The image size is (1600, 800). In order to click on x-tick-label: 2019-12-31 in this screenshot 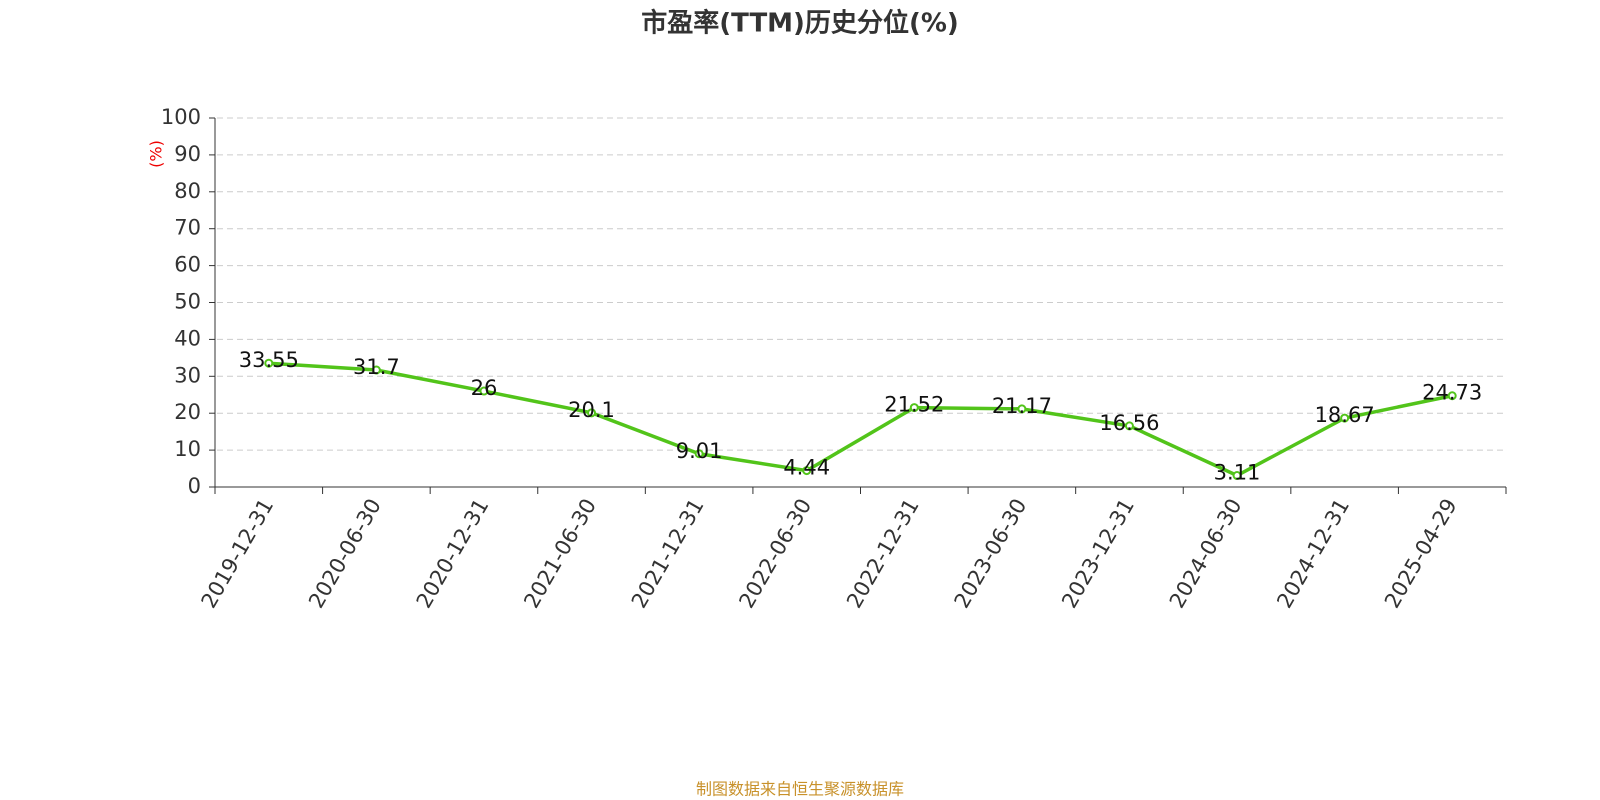, I will do `click(238, 554)`.